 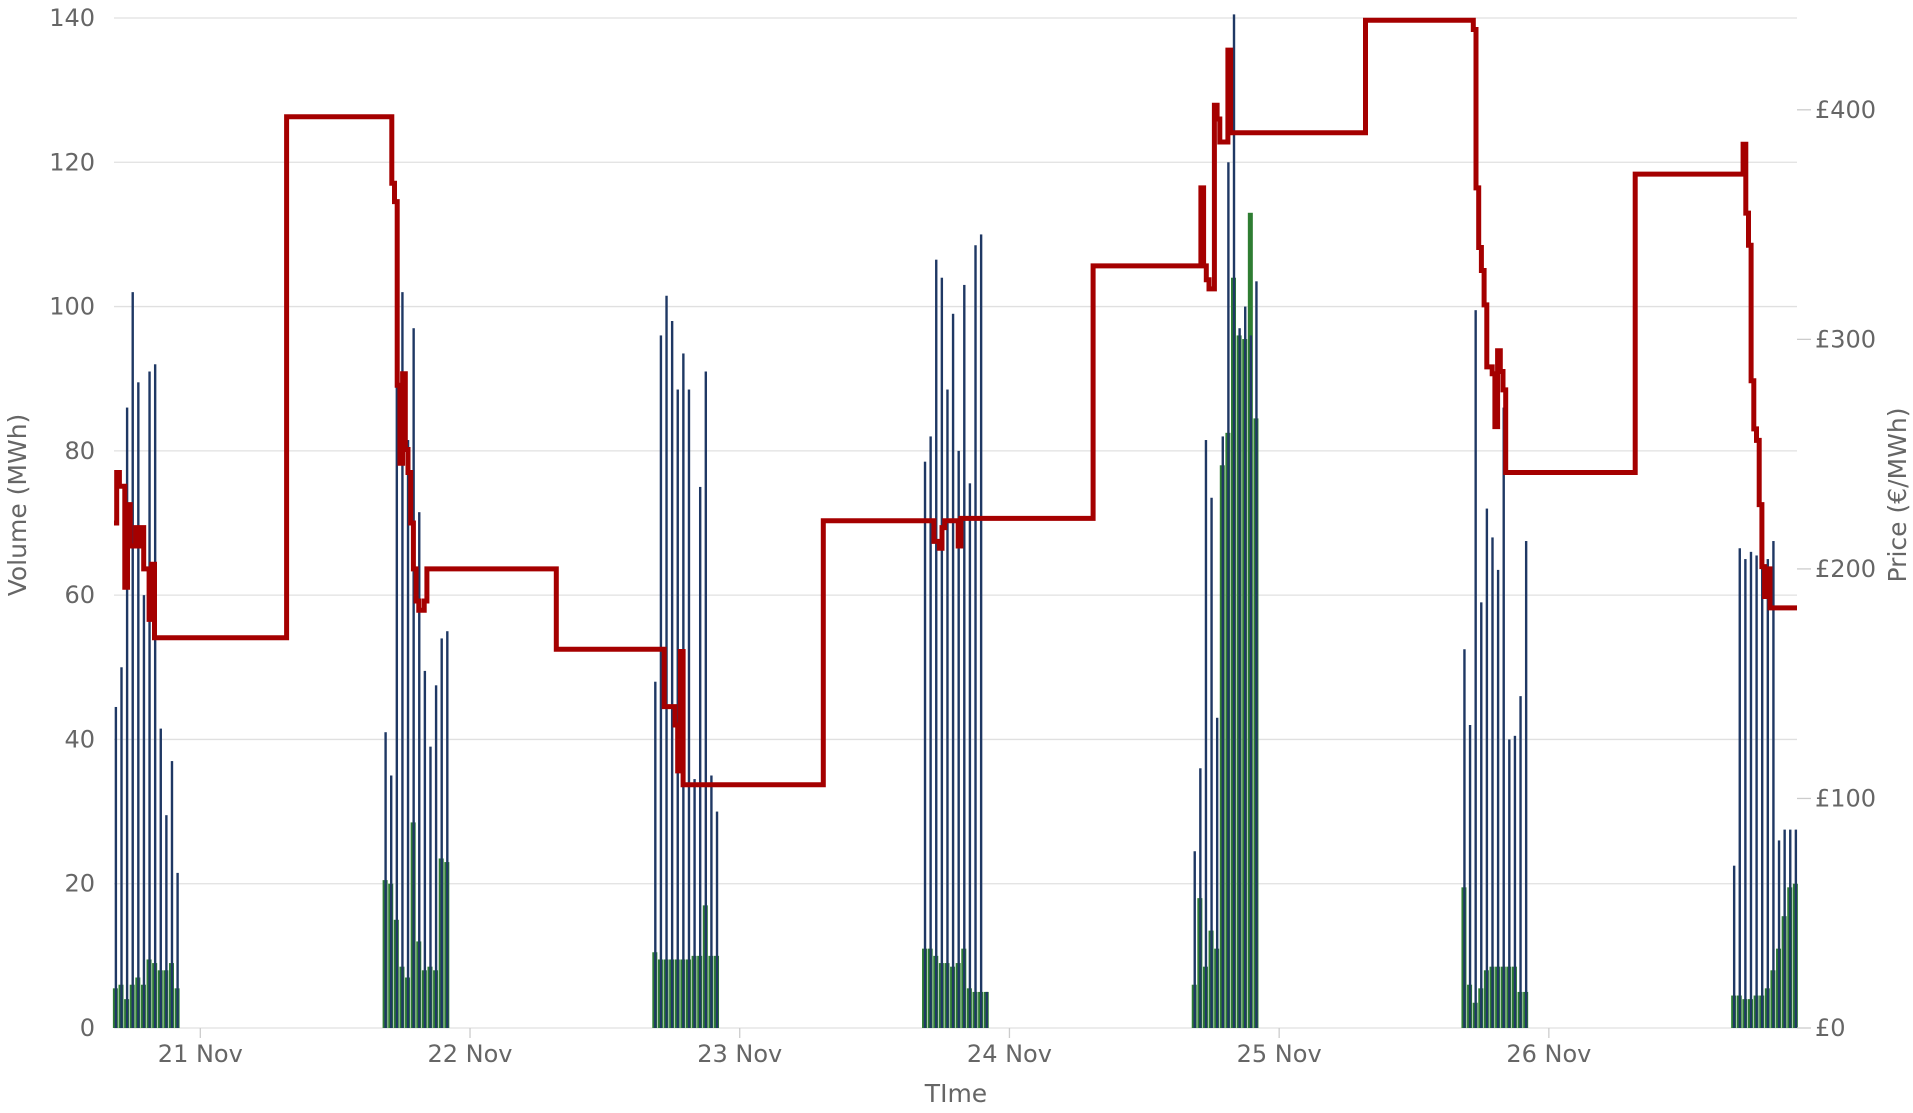 I want to click on x-tick-label: 22 Nov, so click(x=470, y=1054).